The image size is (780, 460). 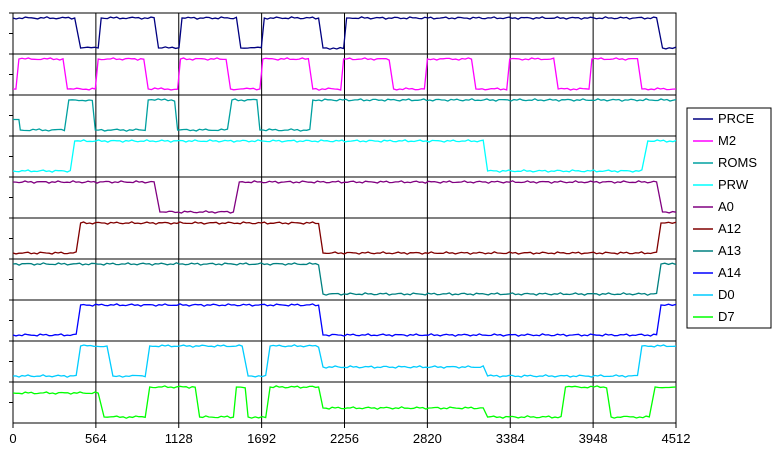 I want to click on legend-box, so click(x=729, y=218).